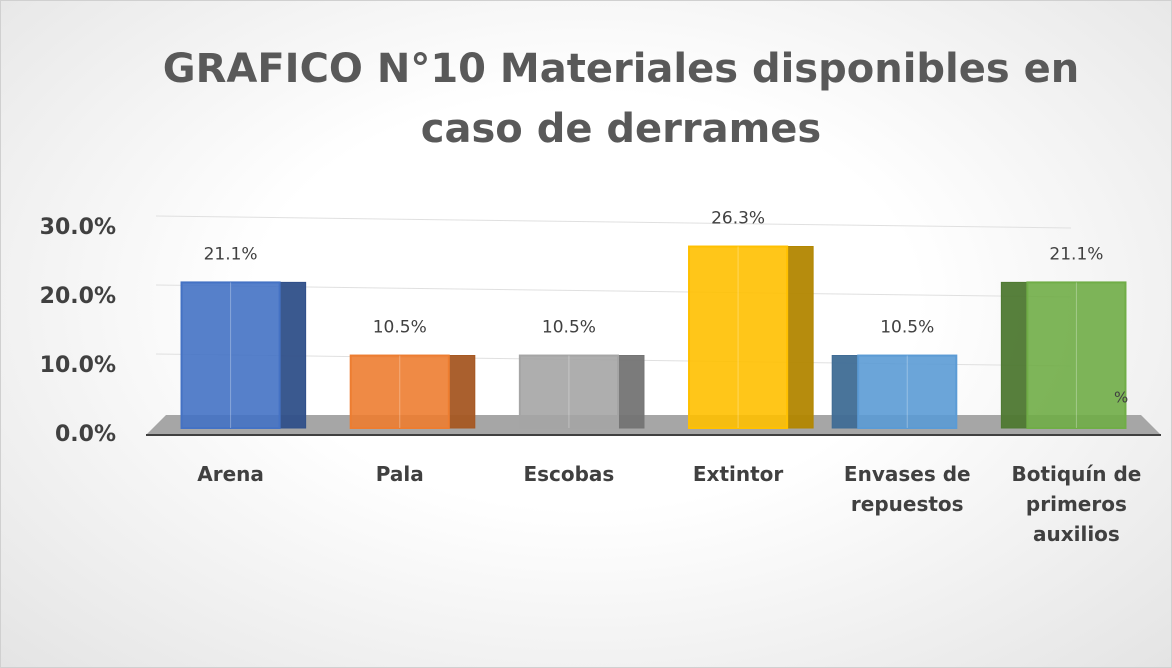  I want to click on x-tick-label: Extintor, so click(738, 474).